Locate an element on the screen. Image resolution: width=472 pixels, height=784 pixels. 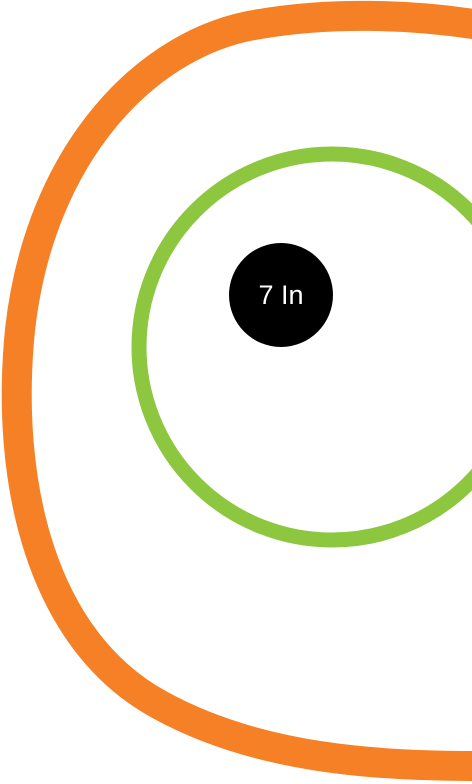
count-badge: 7 In is located at coordinates (281, 295).